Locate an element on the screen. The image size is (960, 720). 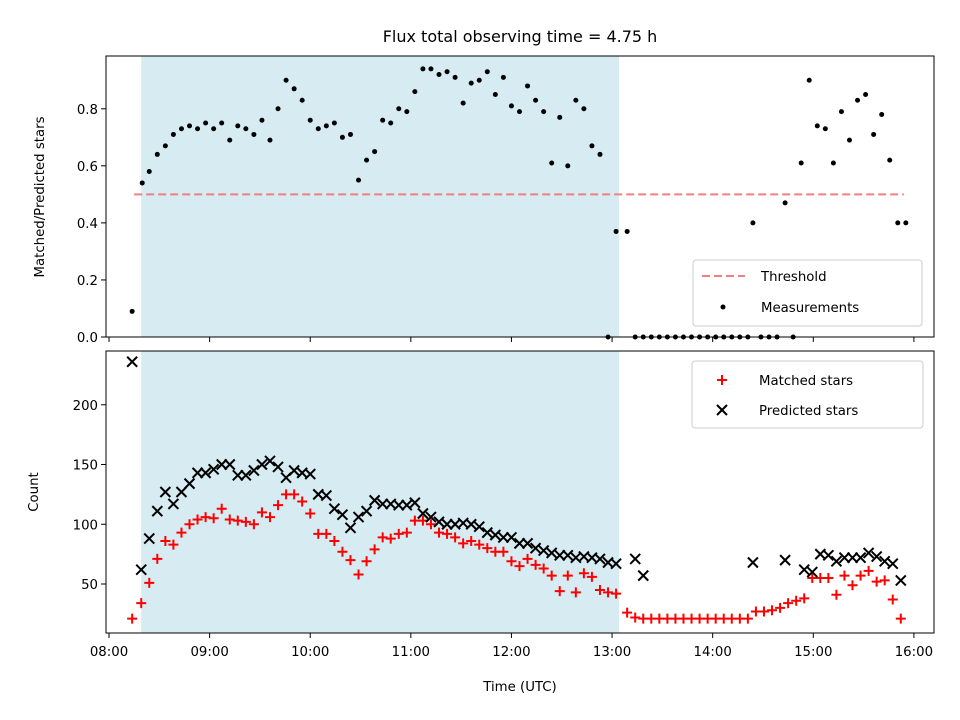
top-y-tick-label: 0.6 is located at coordinates (87, 167).